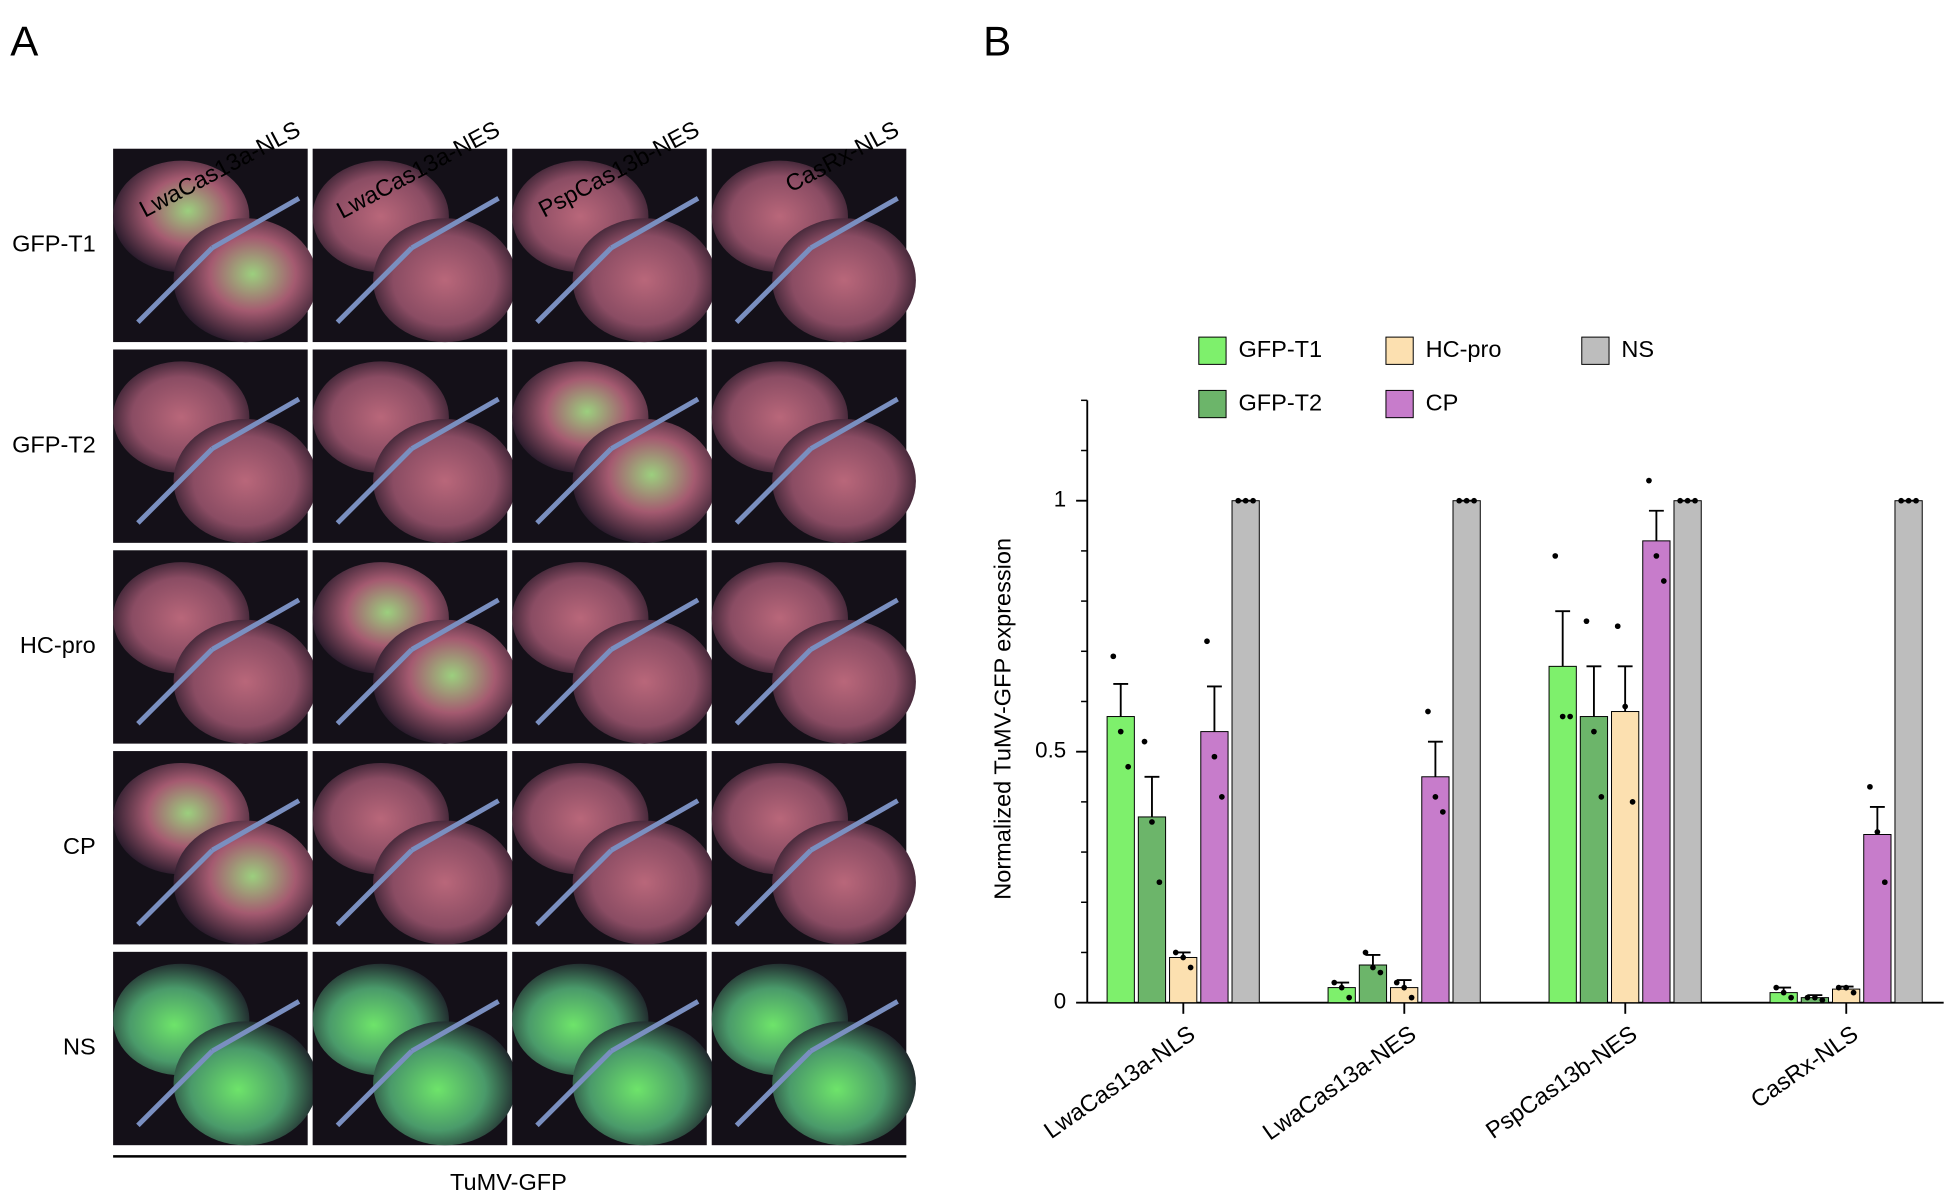 The width and height of the screenshot is (1944, 1196). I want to click on legend-swatch, so click(1399, 404).